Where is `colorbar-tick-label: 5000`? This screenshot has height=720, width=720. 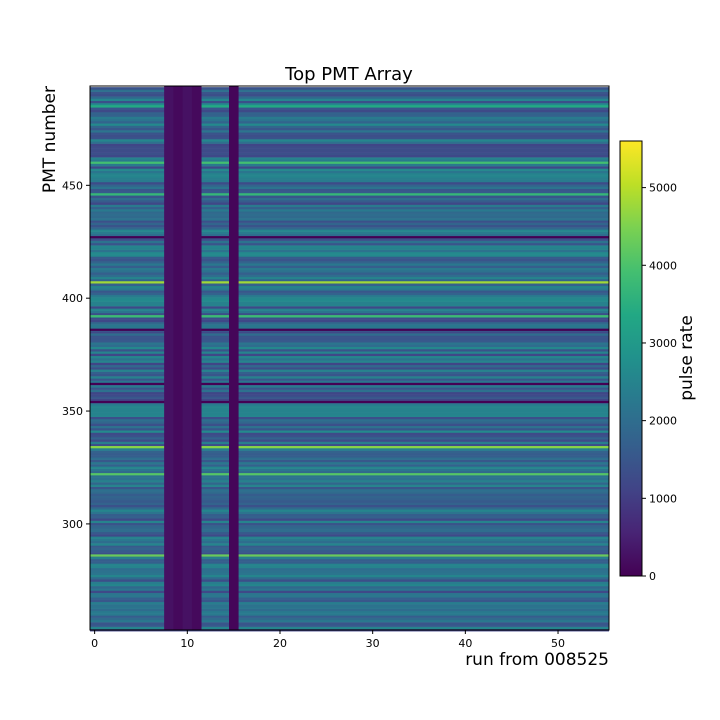
colorbar-tick-label: 5000 is located at coordinates (663, 188).